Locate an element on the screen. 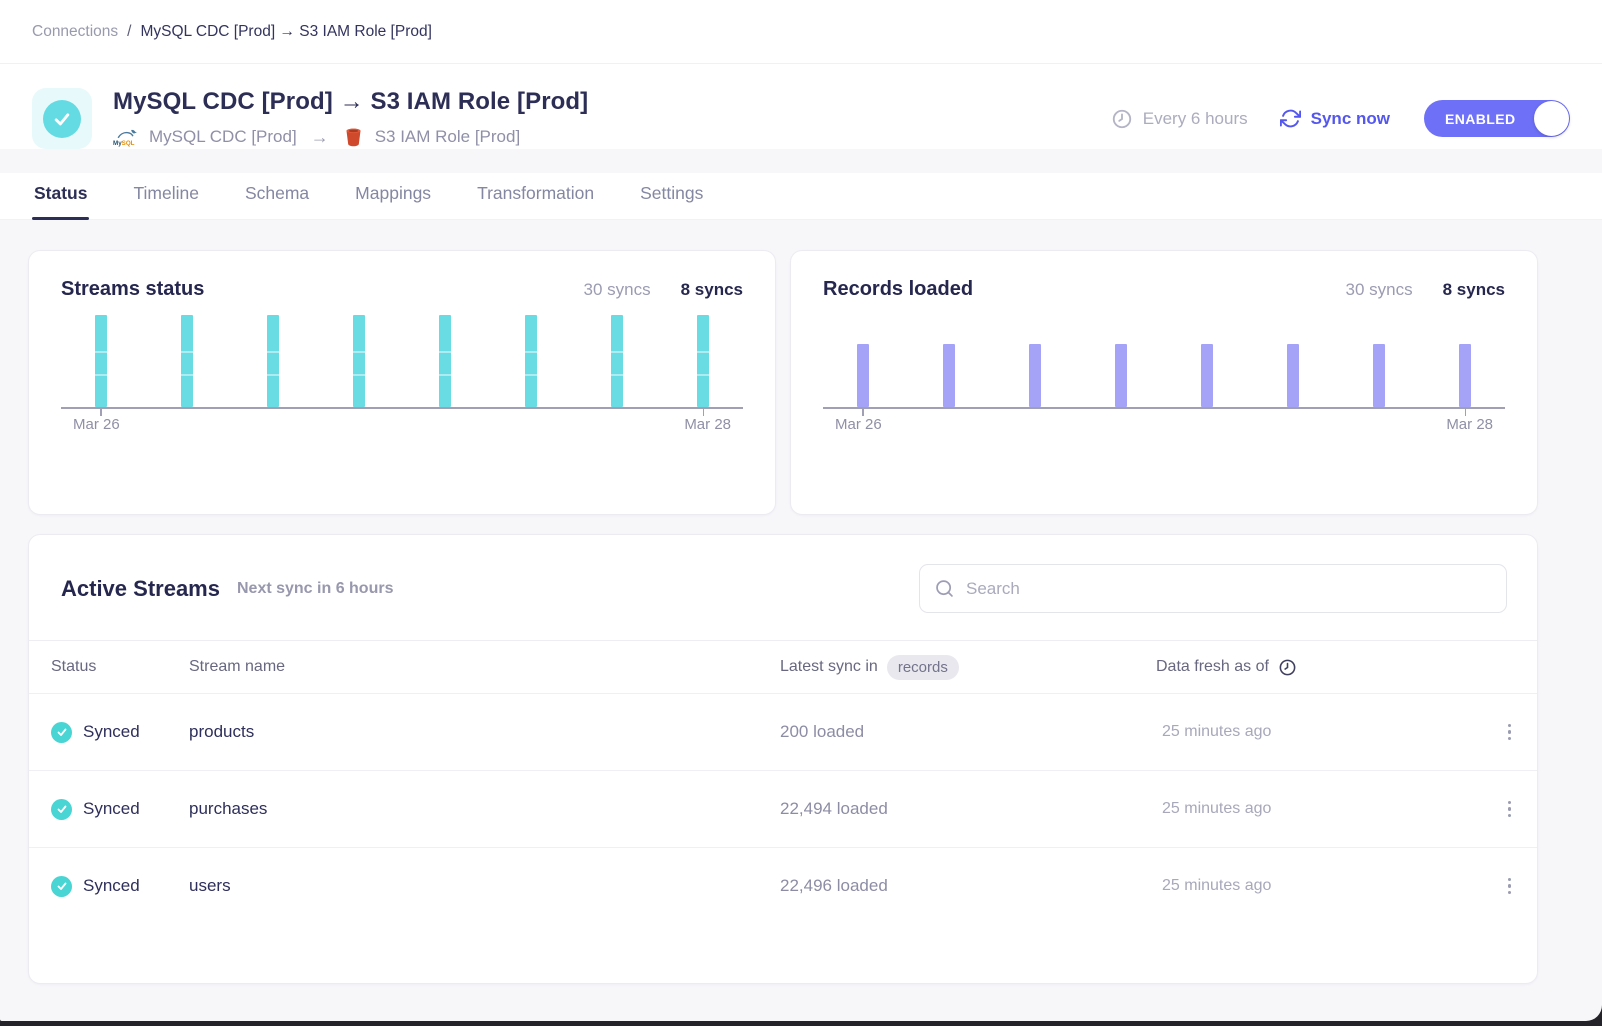 Image resolution: width=1602 pixels, height=1026 pixels. streams-status-bars is located at coordinates (402, 361).